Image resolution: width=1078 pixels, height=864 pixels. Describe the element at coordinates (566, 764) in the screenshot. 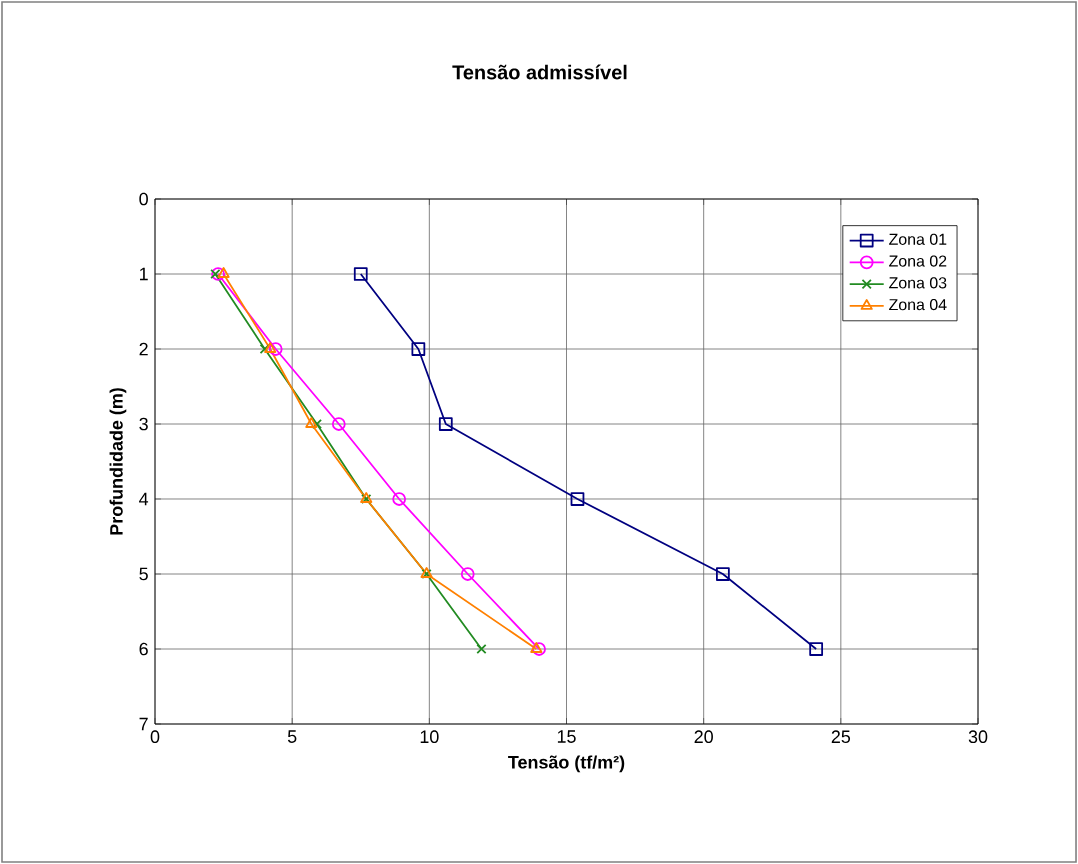

I see `x-axis-title: Tensão (tf/m²)` at that location.